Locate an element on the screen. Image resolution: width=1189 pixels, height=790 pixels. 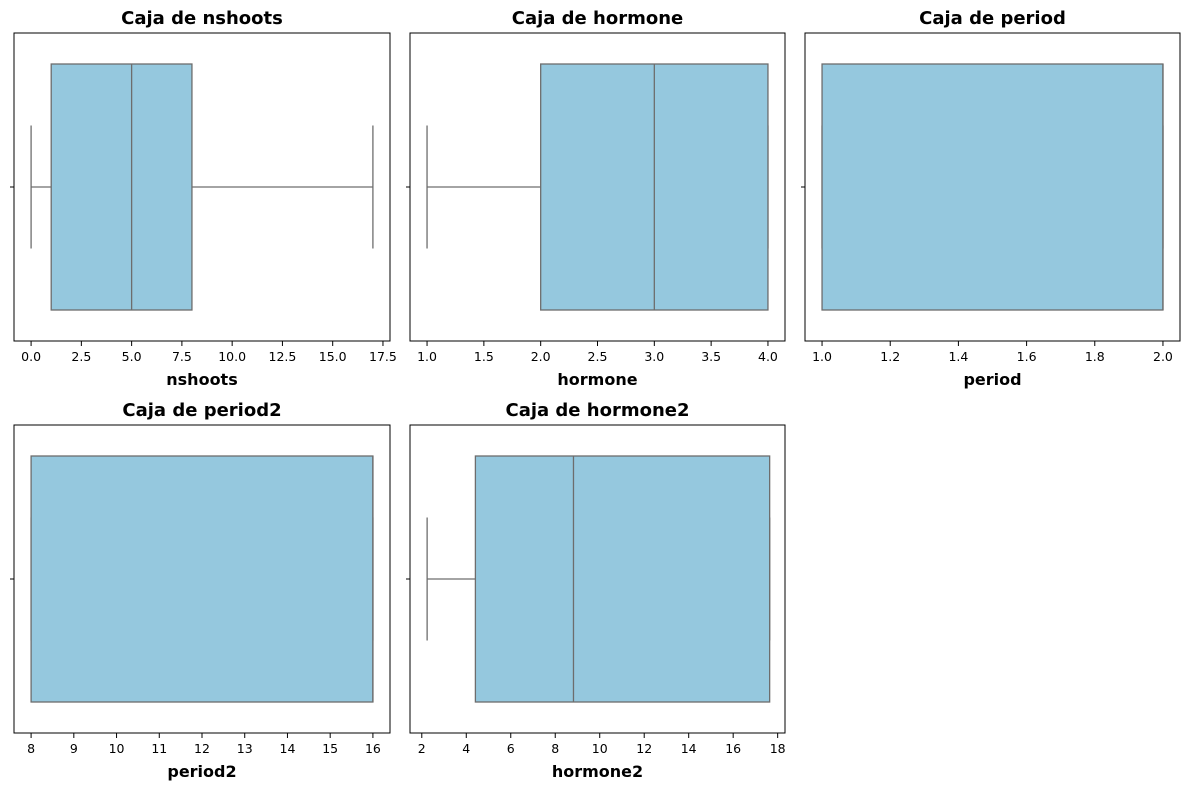
x-tick-label: 0.0 is located at coordinates (31, 356).